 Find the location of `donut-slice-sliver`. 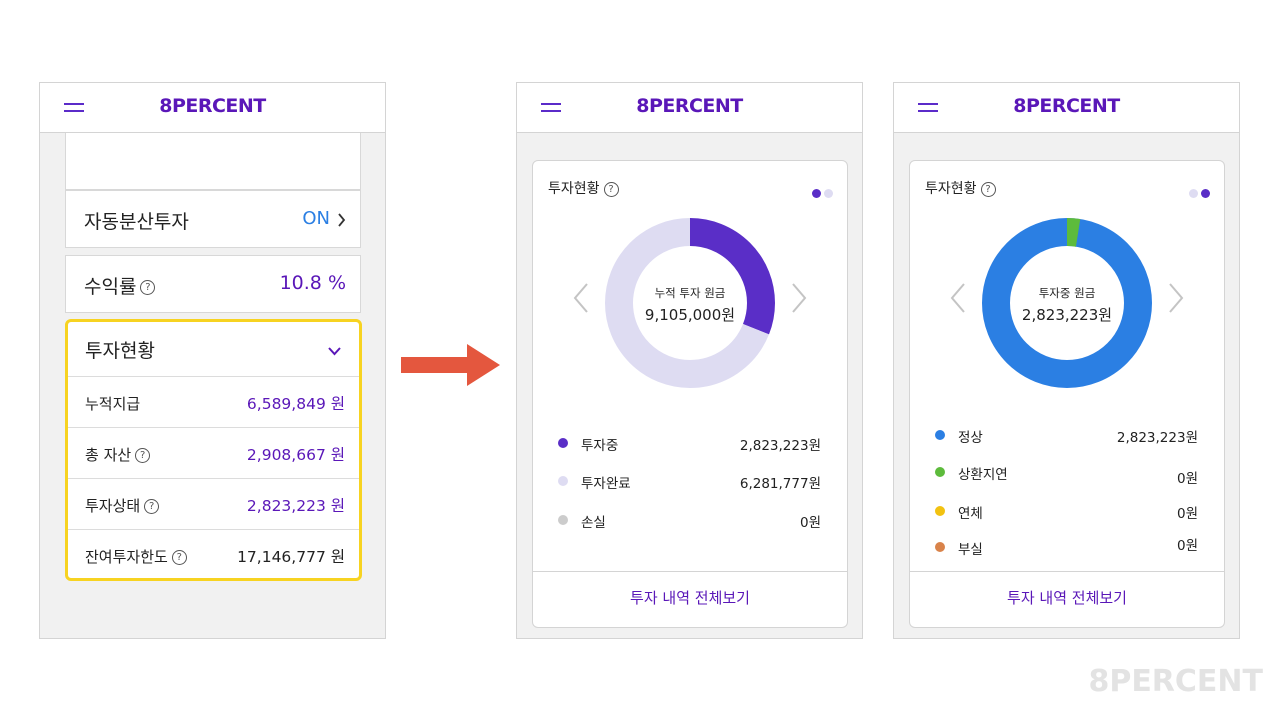

donut-slice-sliver is located at coordinates (1067, 303).